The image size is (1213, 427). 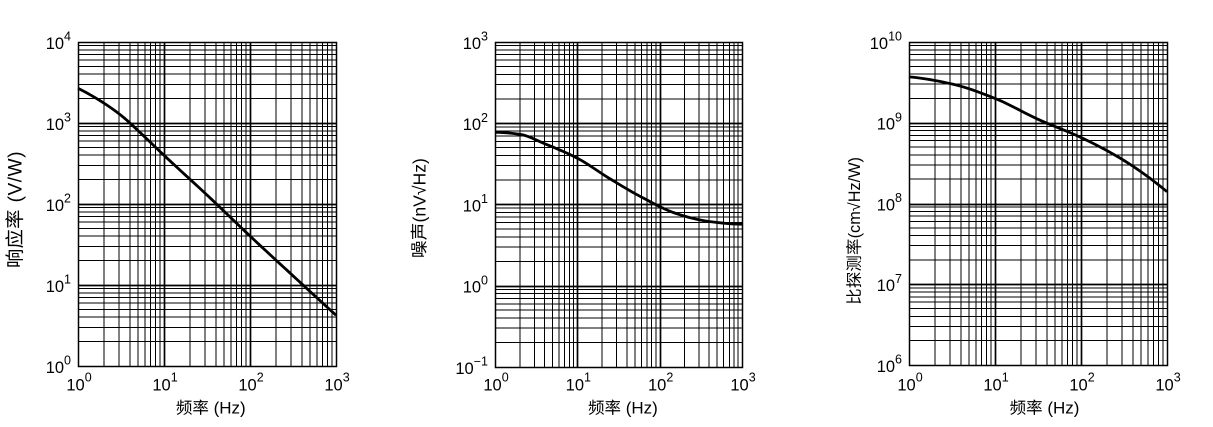 I want to click on svg-text: (cm√Hz/W), so click(x=855, y=197).